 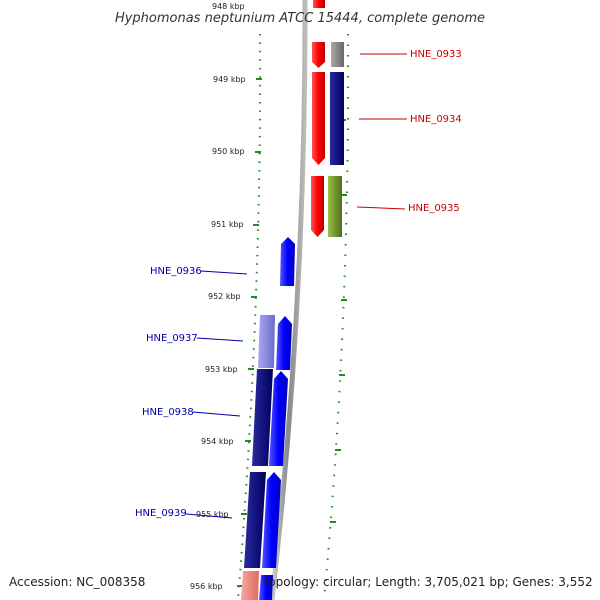 What do you see at coordinates (229, 79) in the screenshot?
I see `scale-tick-label: 949 kbp` at bounding box center [229, 79].